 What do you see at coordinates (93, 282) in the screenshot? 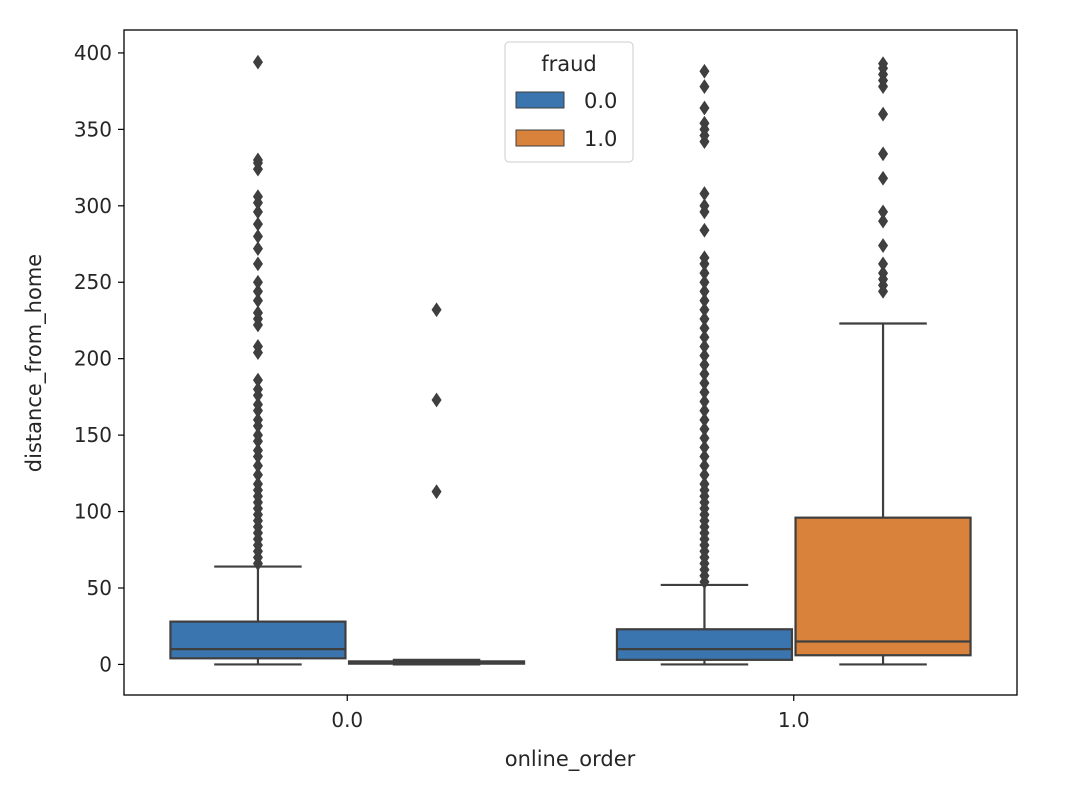
I see `y-tick-label: 250` at bounding box center [93, 282].